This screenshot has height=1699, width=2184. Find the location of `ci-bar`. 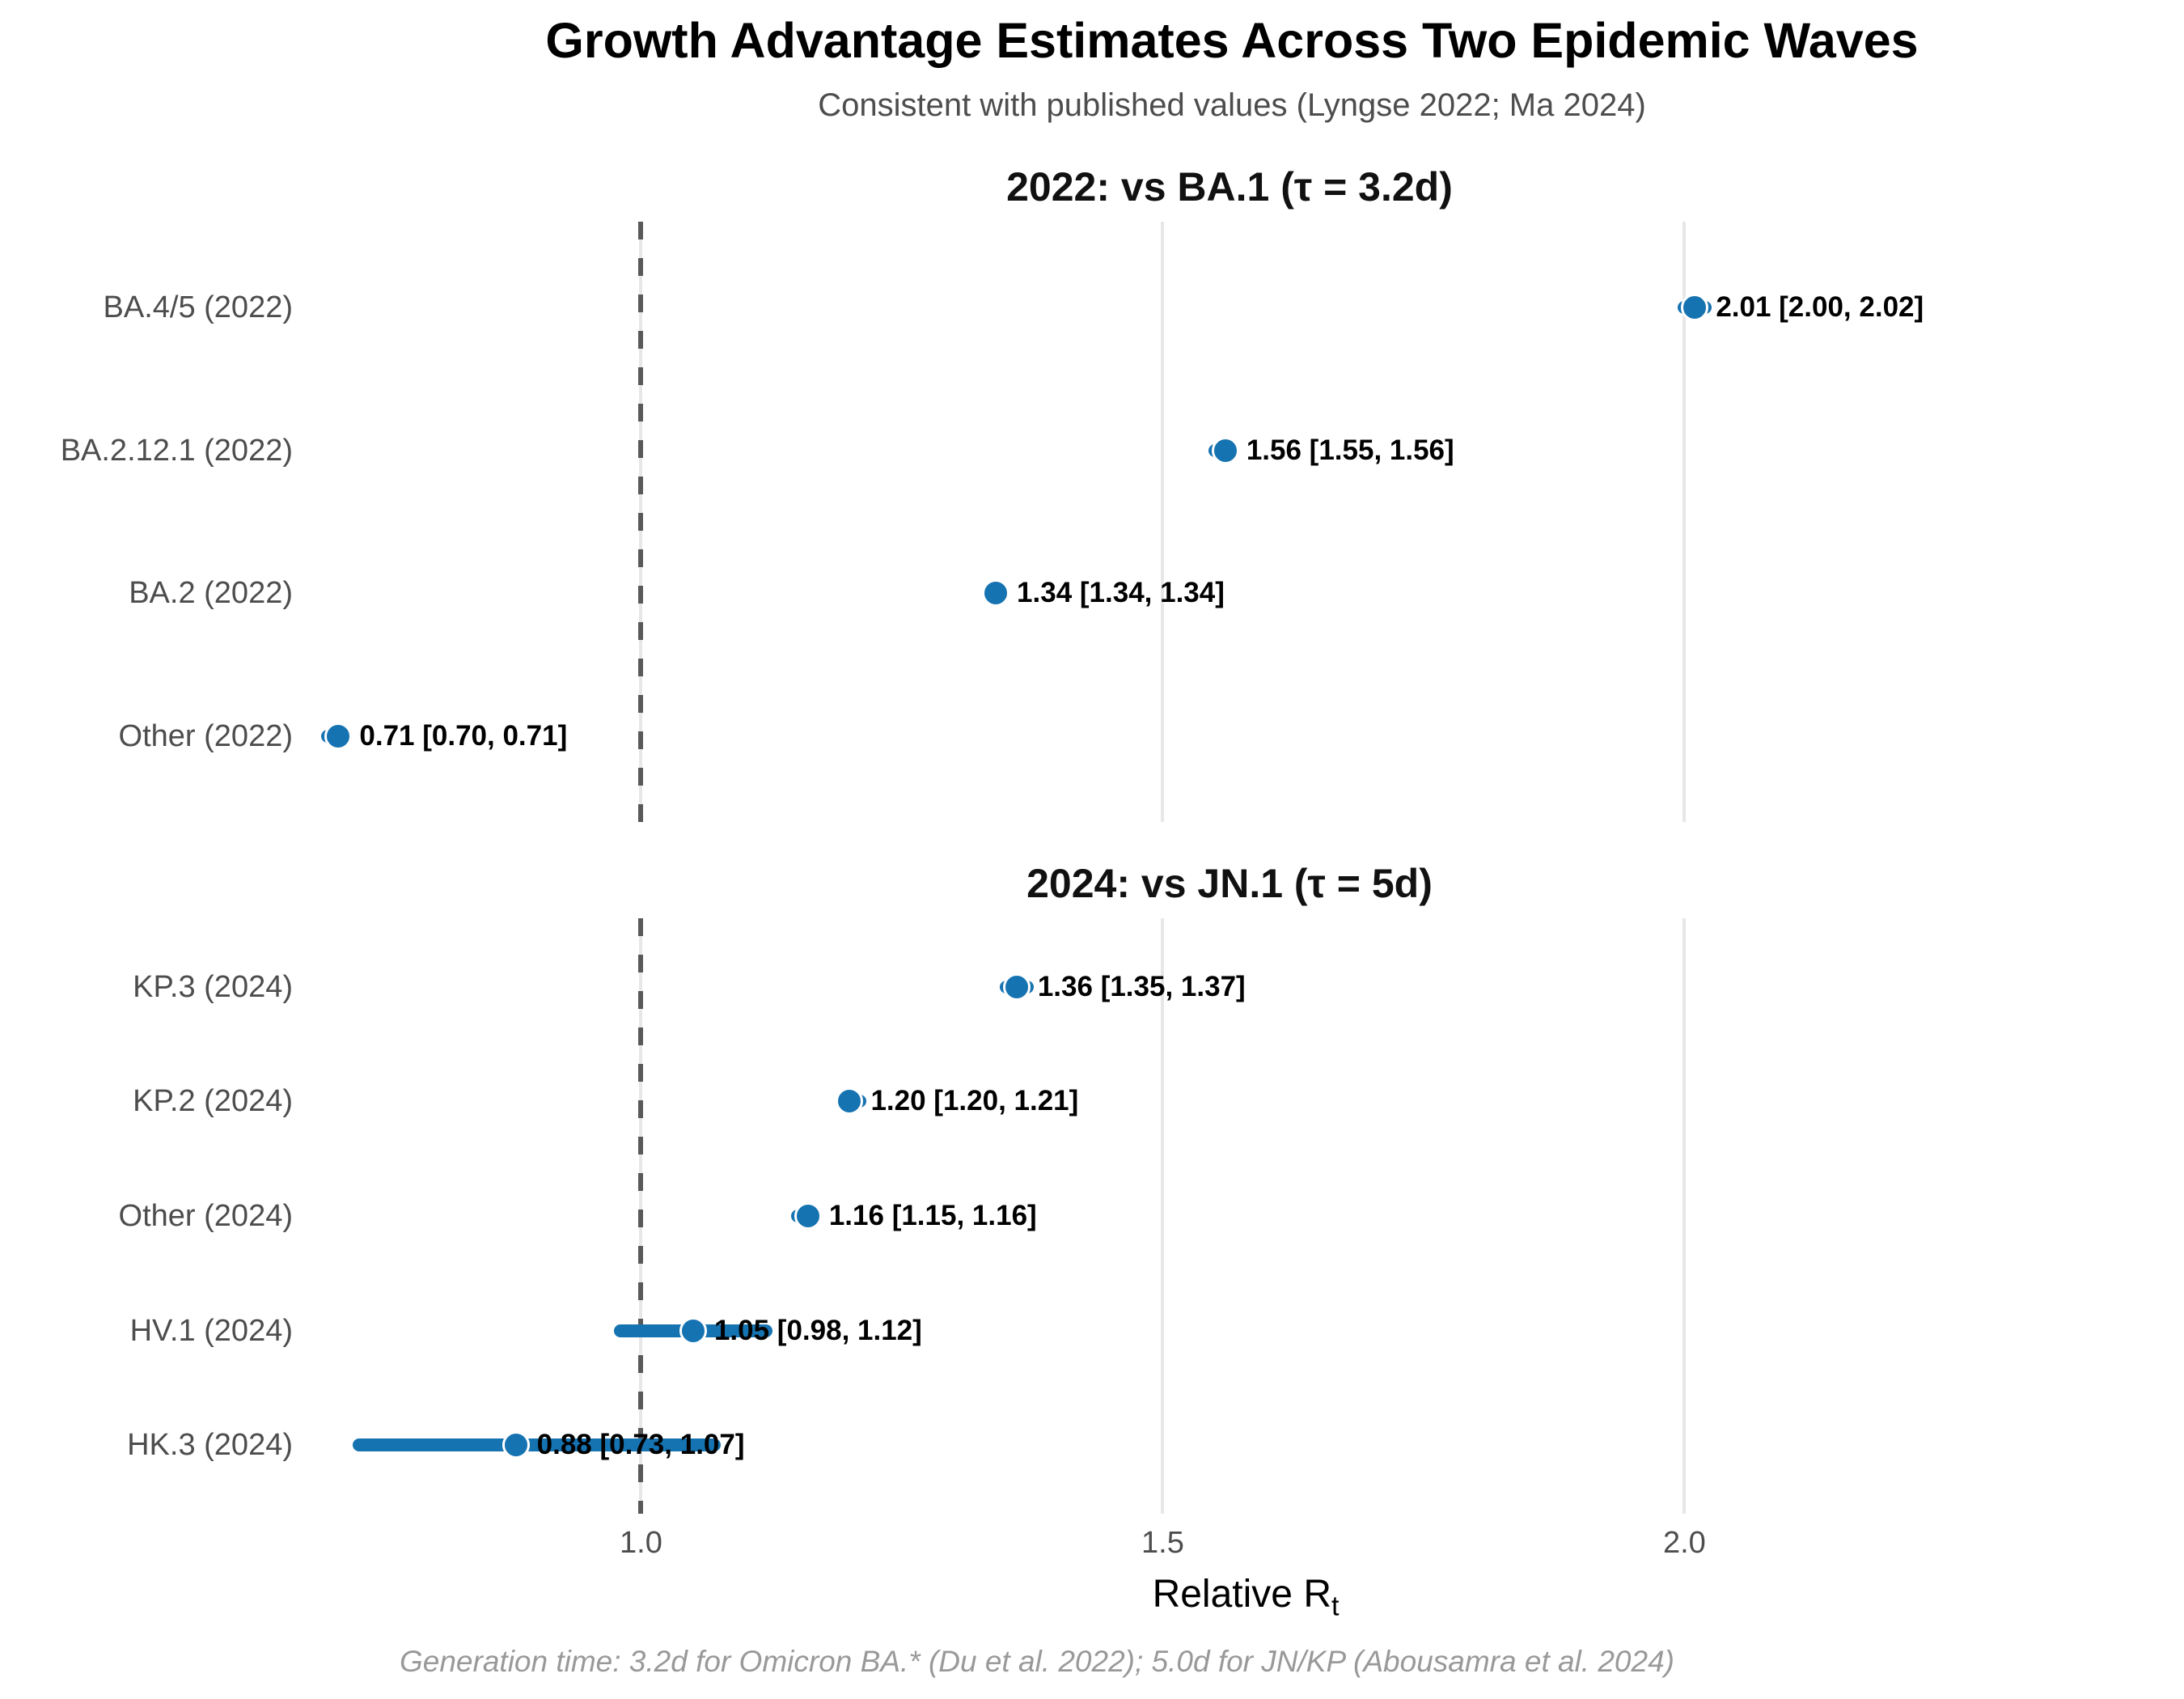

ci-bar is located at coordinates (537, 1445).